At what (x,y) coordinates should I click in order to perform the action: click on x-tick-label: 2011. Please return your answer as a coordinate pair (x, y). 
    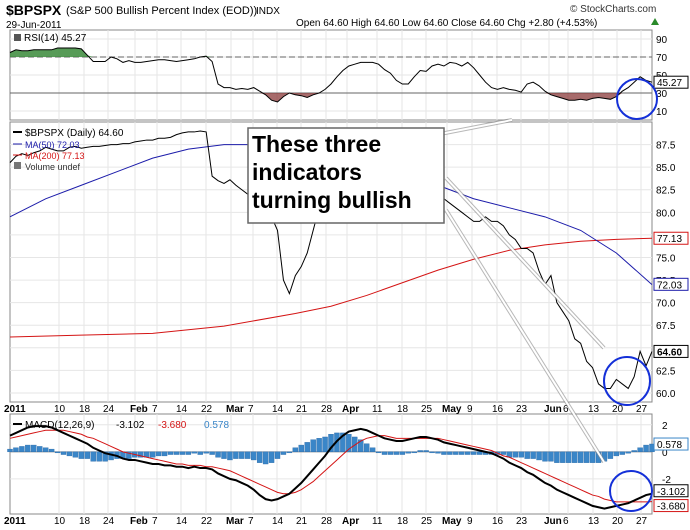
    Looking at the image, I should click on (15, 409).